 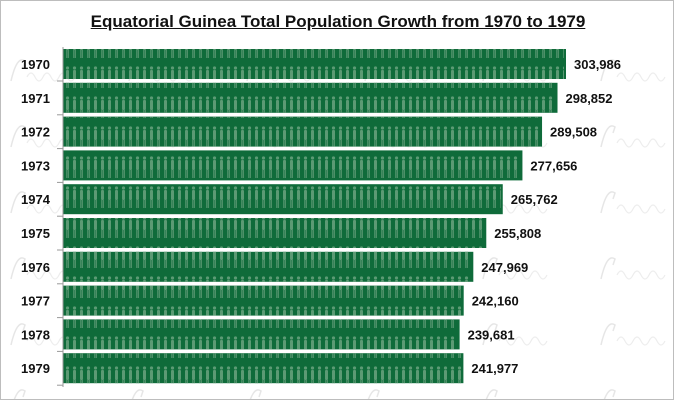 What do you see at coordinates (35, 165) in the screenshot?
I see `category-label: 1973` at bounding box center [35, 165].